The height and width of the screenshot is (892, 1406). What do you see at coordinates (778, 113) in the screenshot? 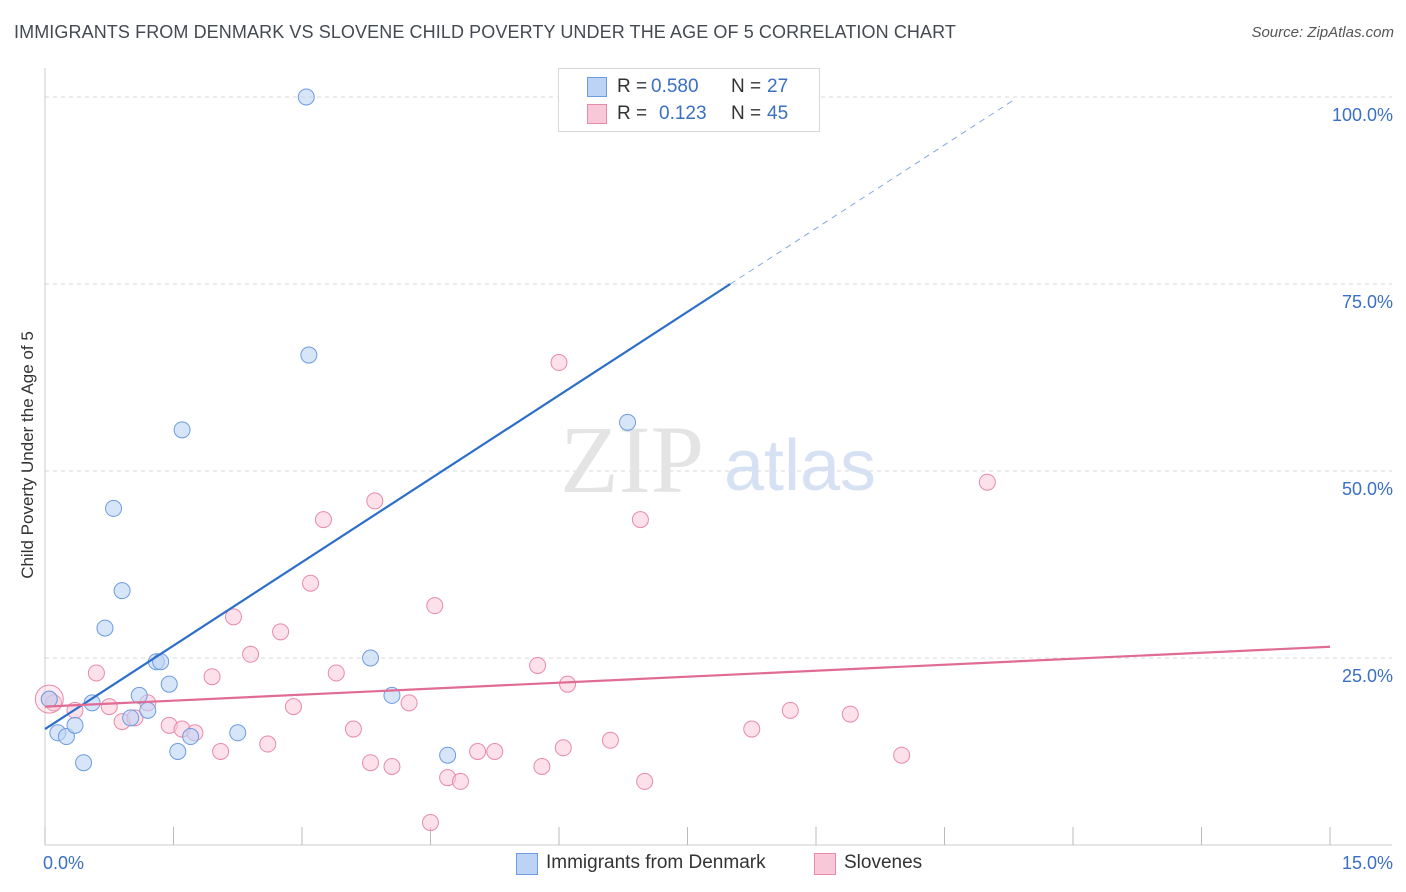
I see `n-value-slovenes: 45` at bounding box center [778, 113].